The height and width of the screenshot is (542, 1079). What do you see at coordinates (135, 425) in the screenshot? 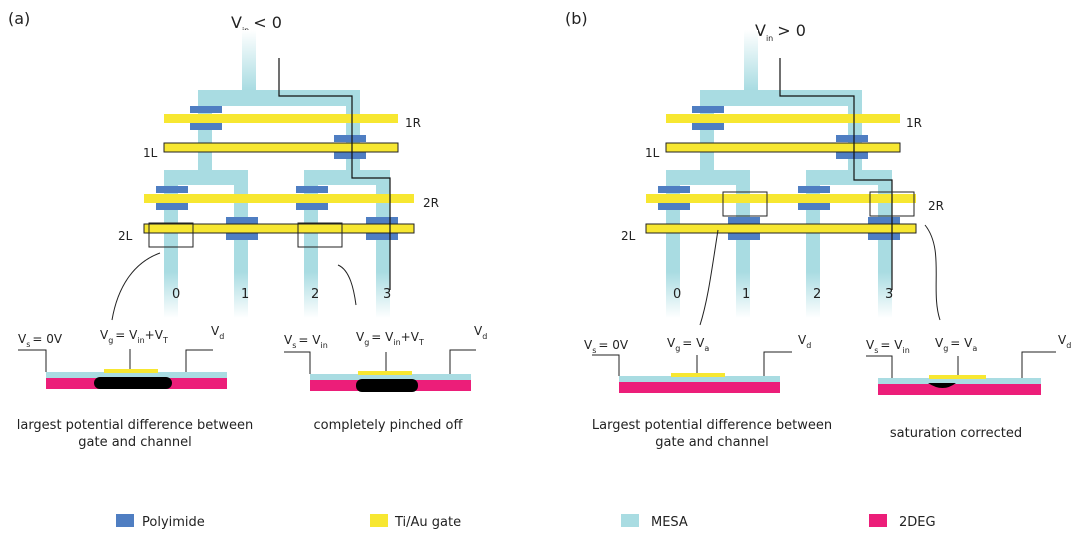
I see `caption: largest potential difference between` at bounding box center [135, 425].